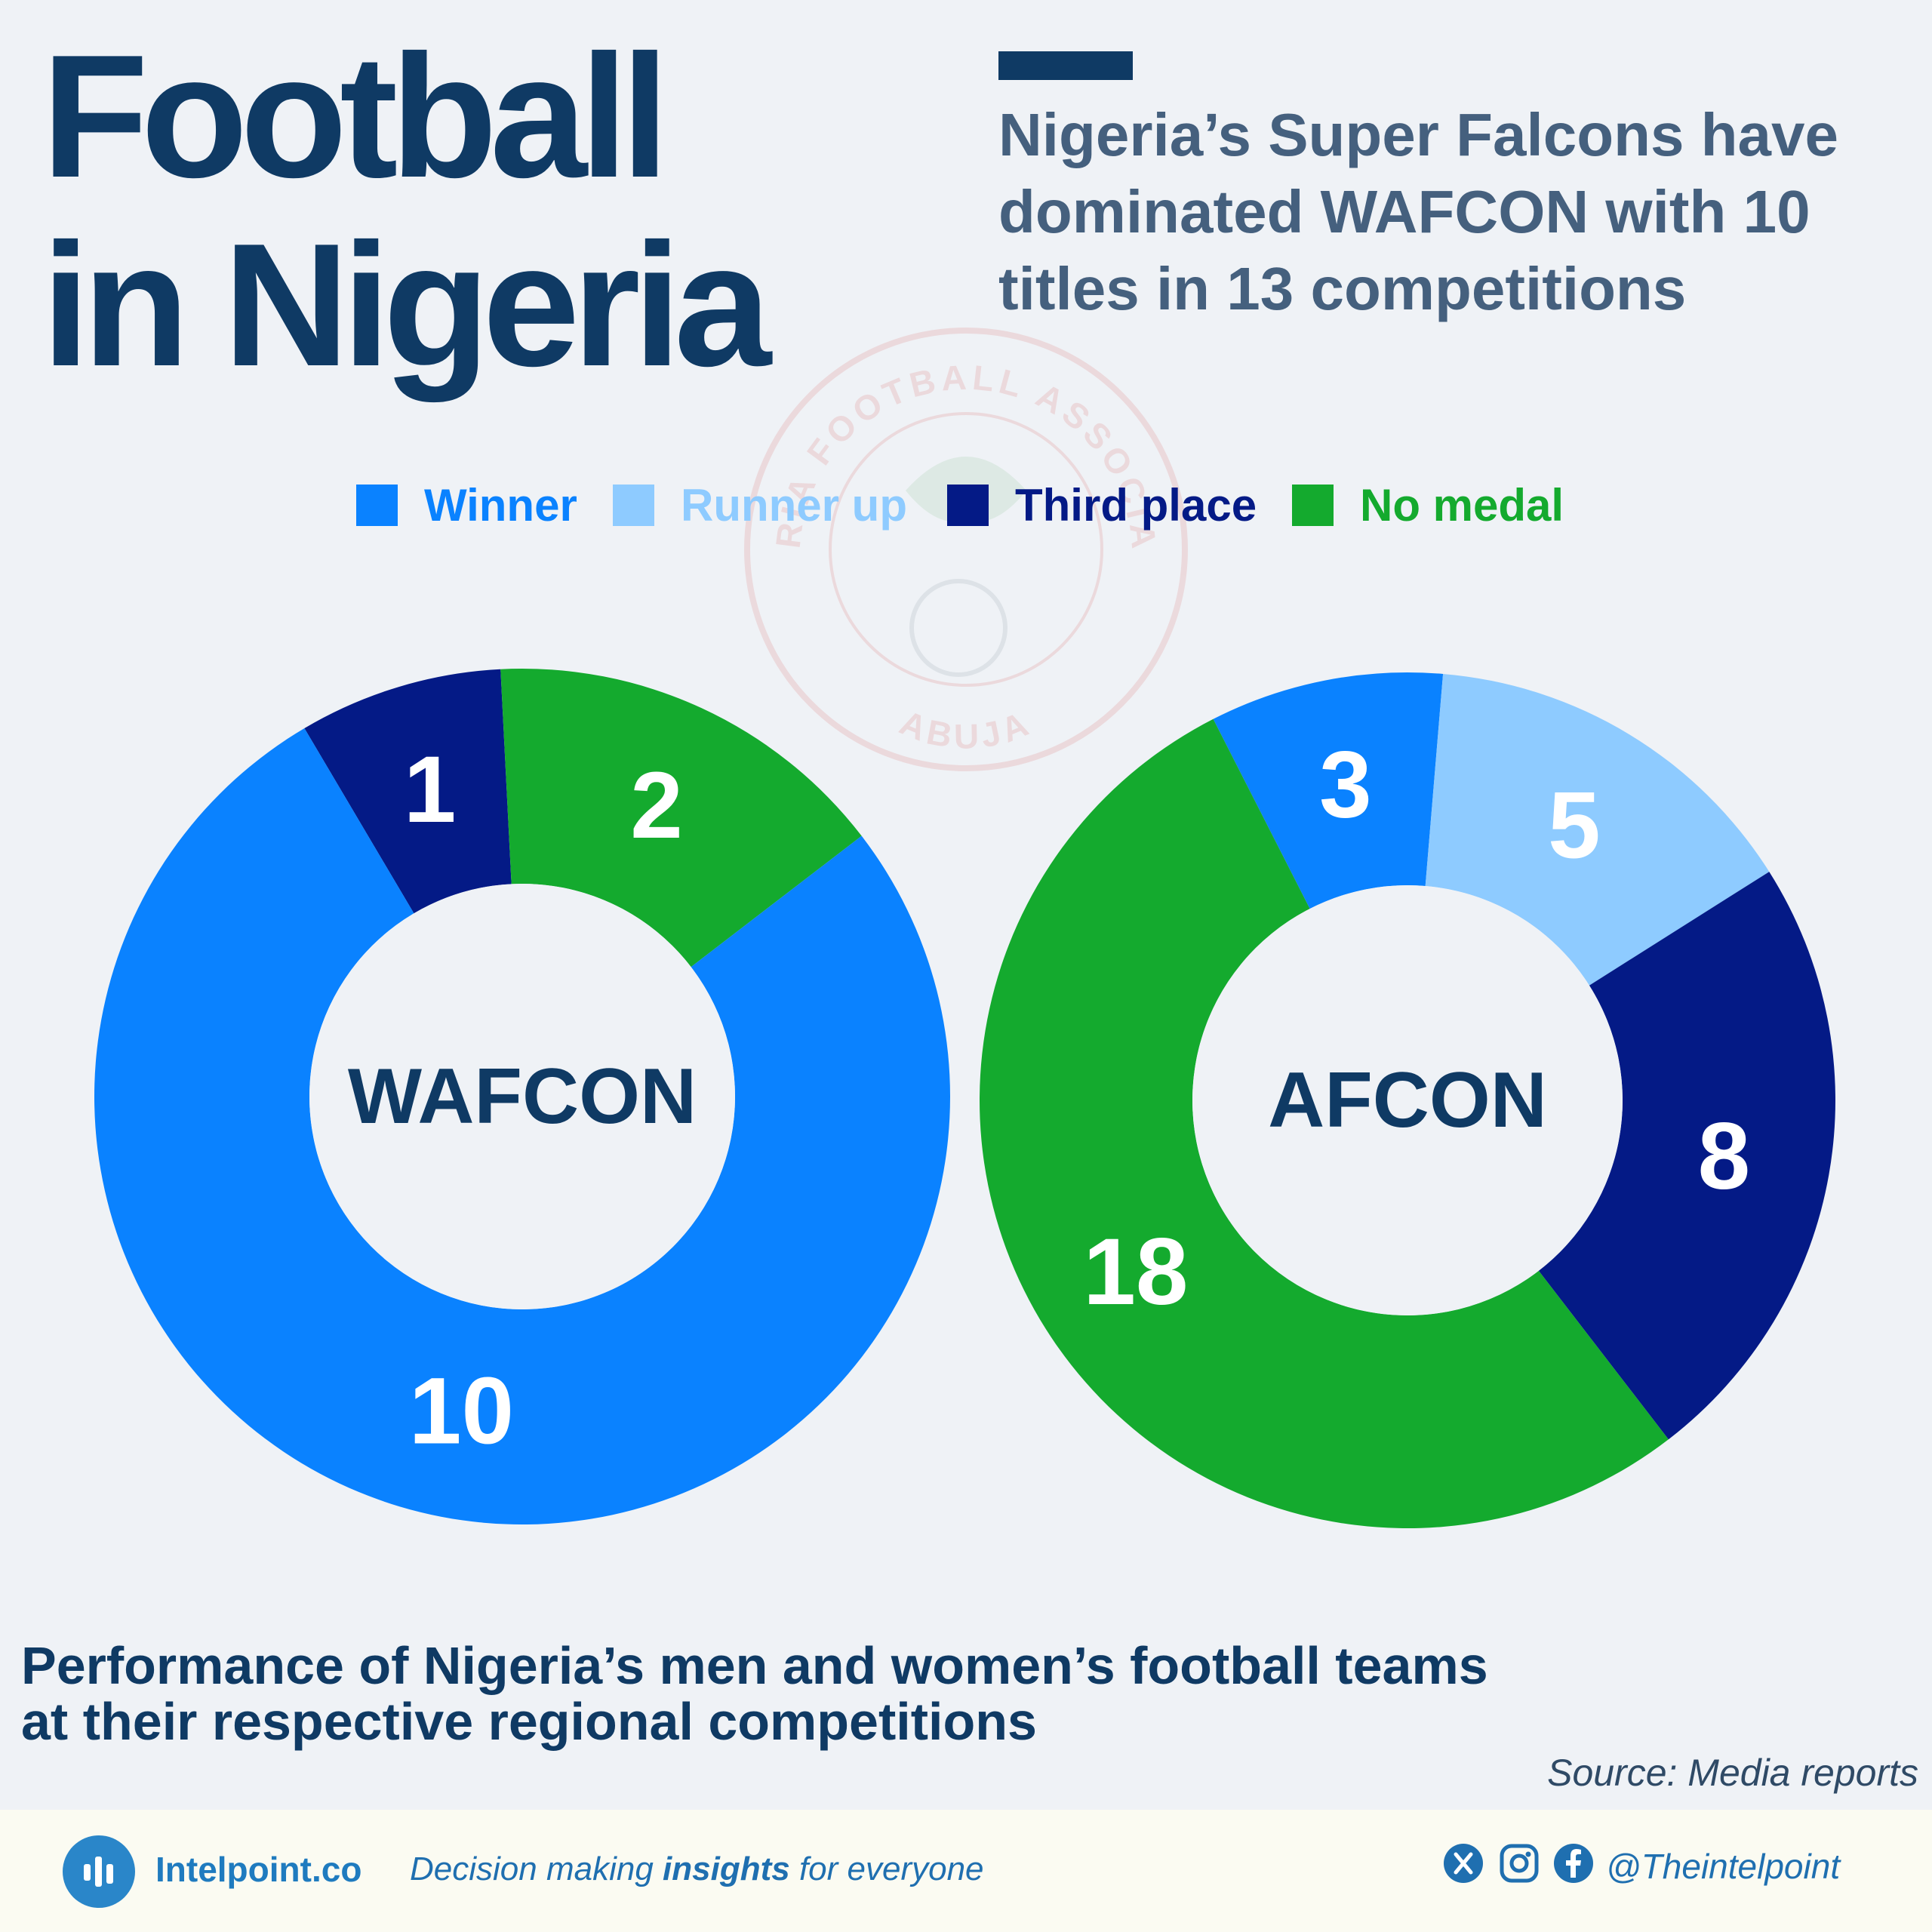 Image resolution: width=1932 pixels, height=1932 pixels. What do you see at coordinates (966, 729) in the screenshot?
I see `watermark-text-bottom: ABUJA` at bounding box center [966, 729].